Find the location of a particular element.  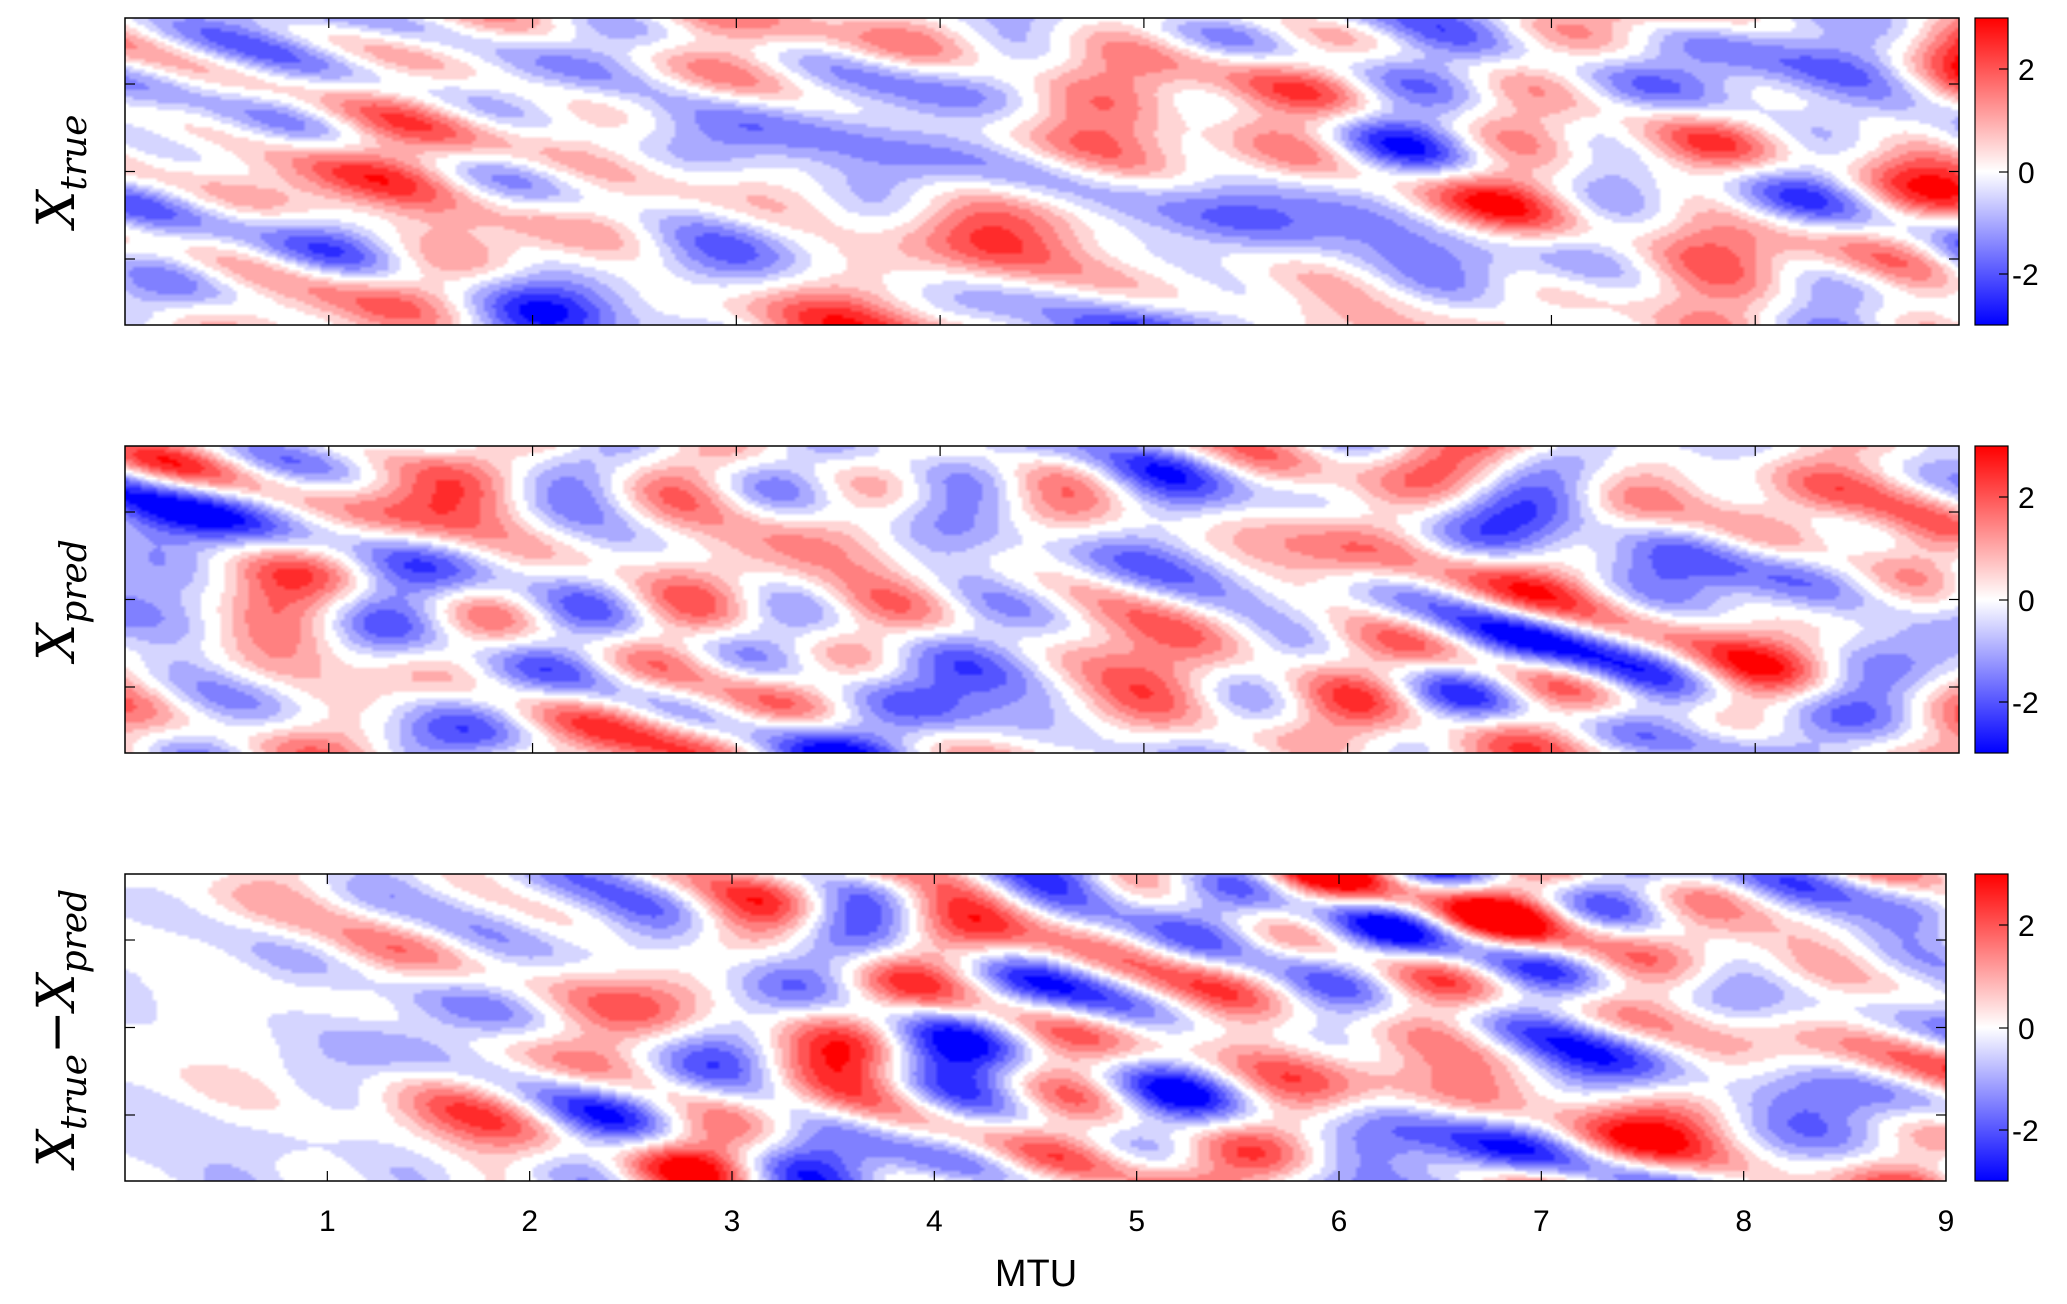

x-tick-label-4: 4 is located at coordinates (934, 1221).